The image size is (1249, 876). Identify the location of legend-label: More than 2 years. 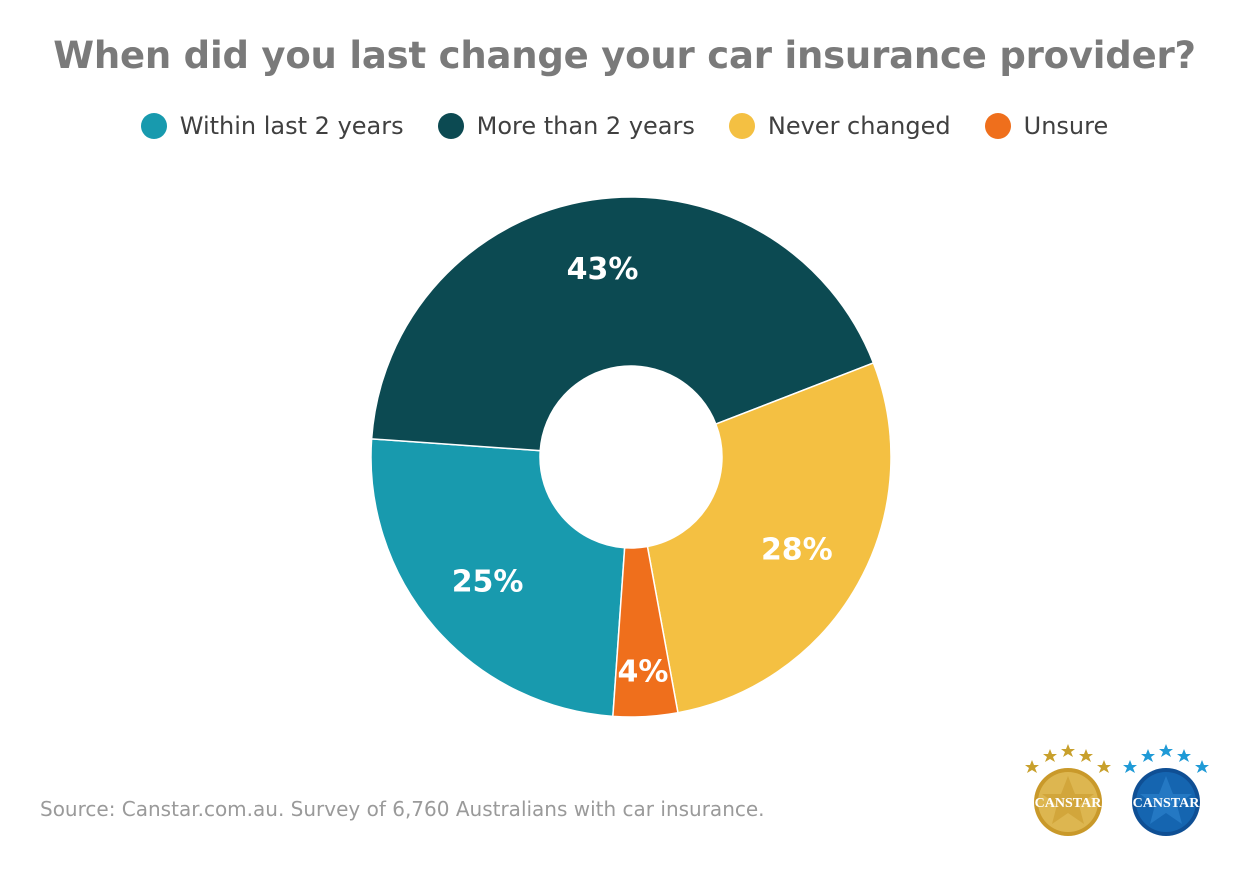
(585, 126).